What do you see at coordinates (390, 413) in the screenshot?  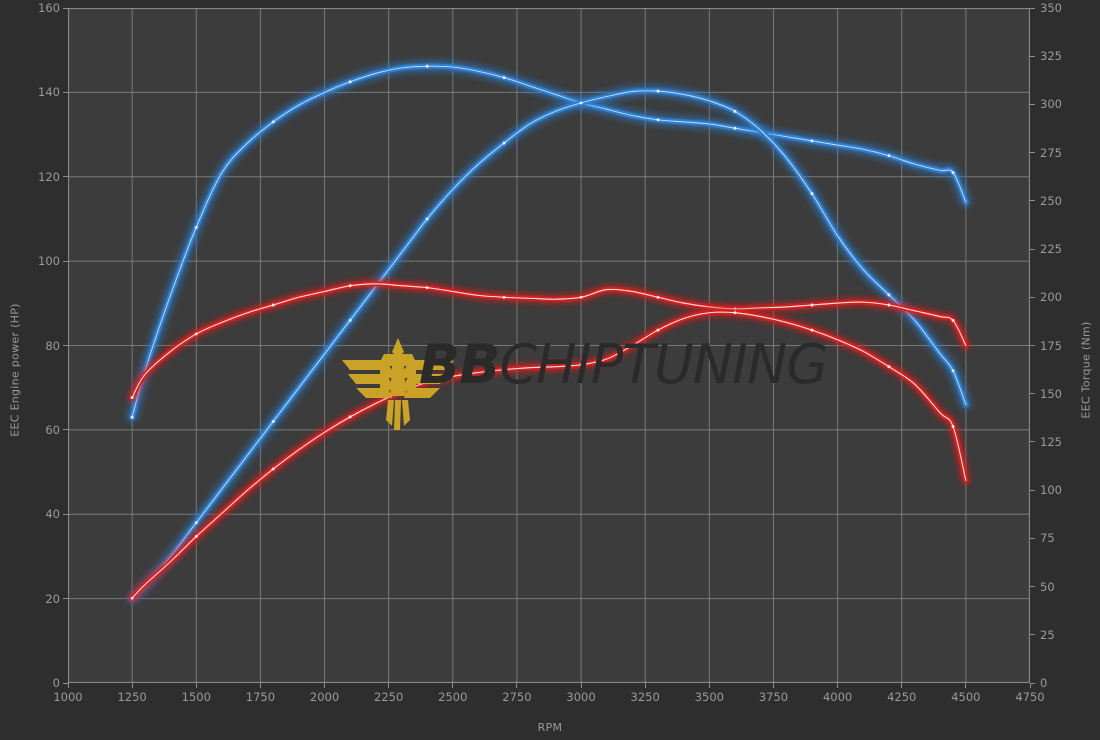 I see `tail-left` at bounding box center [390, 413].